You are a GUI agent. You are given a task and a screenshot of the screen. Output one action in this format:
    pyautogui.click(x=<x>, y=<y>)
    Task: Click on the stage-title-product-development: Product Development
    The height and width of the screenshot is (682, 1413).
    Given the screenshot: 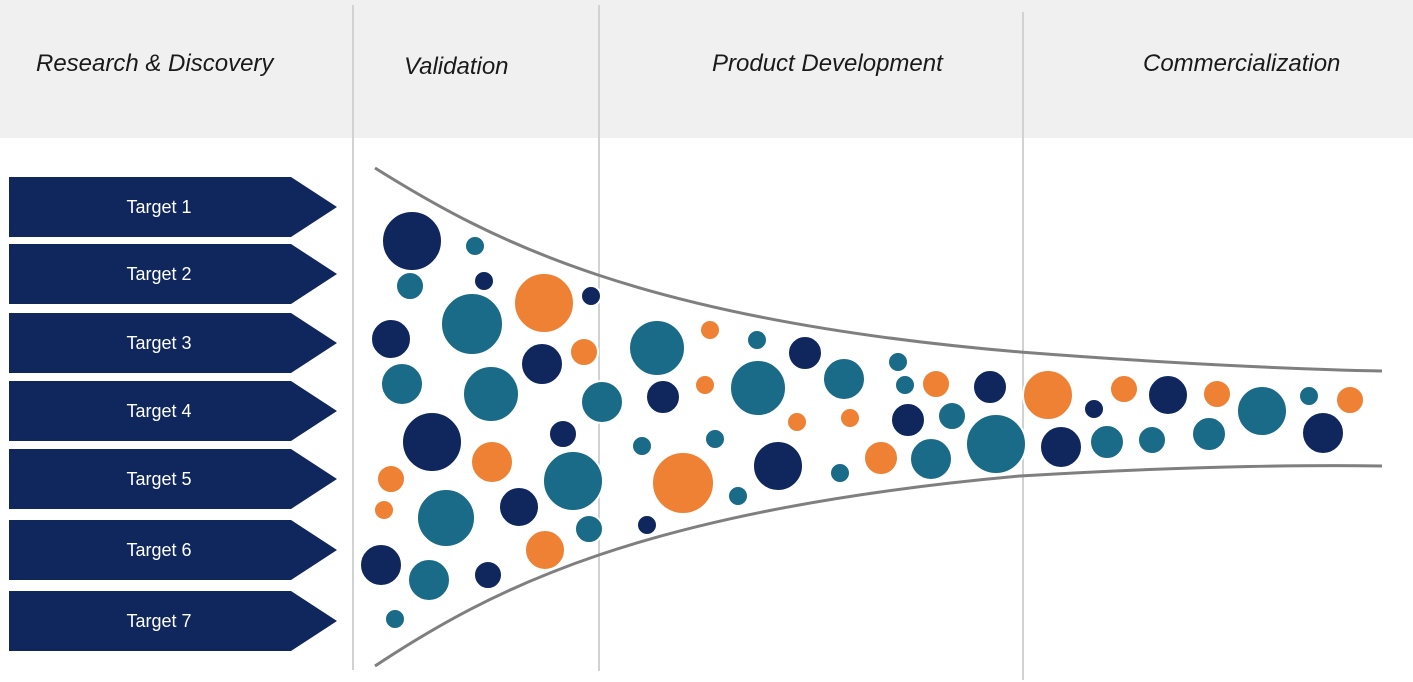 What is the action you would take?
    pyautogui.click(x=827, y=63)
    